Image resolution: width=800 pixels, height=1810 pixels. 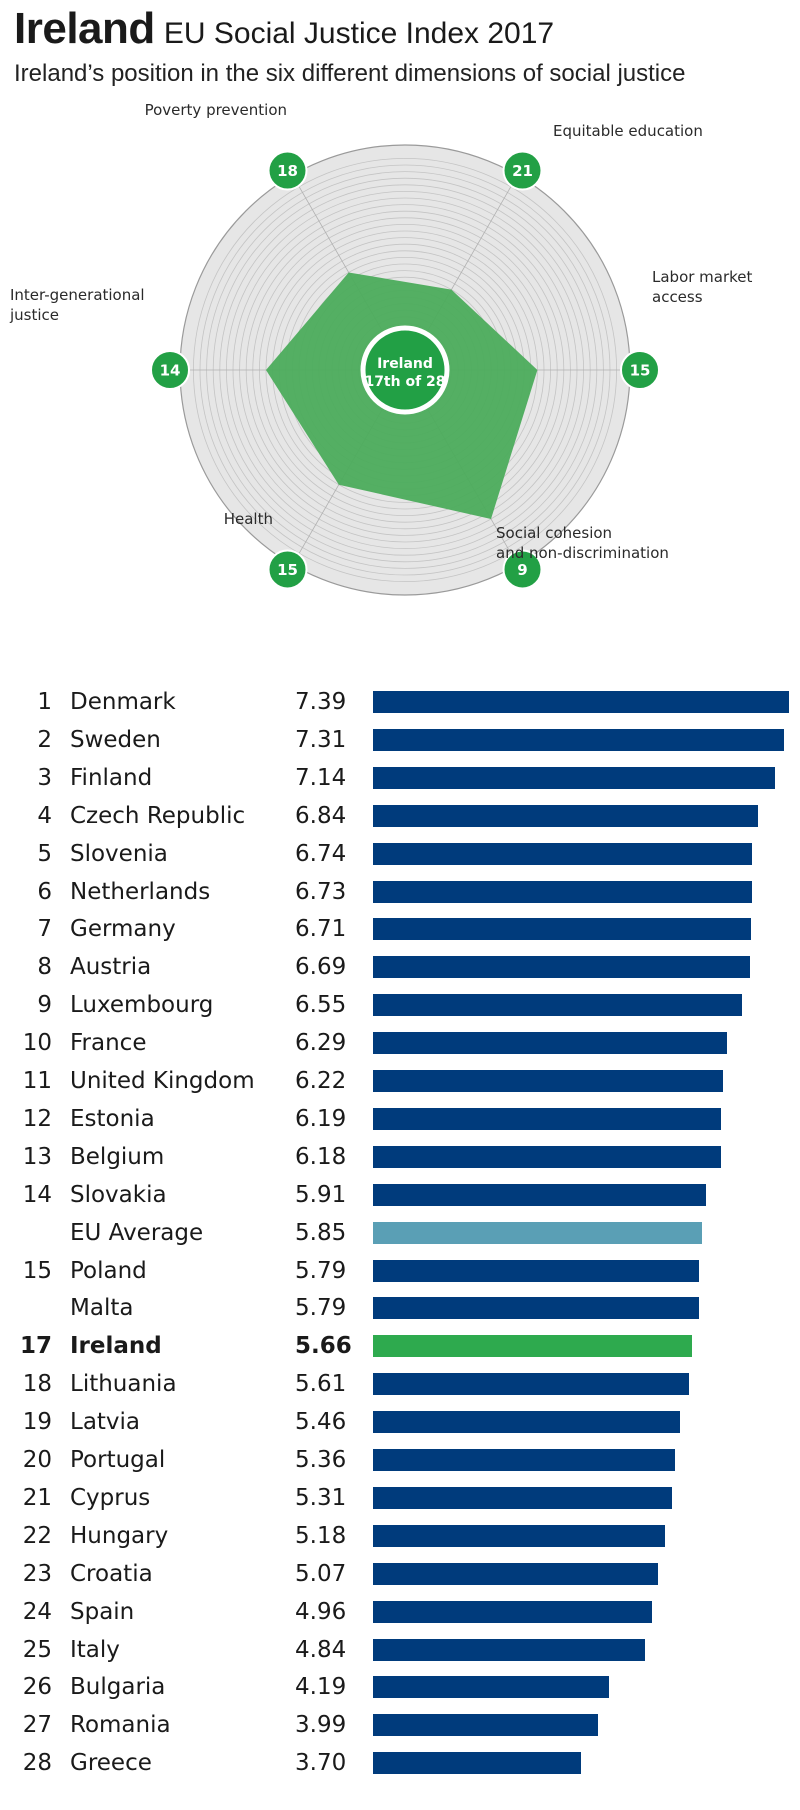 I want to click on rank-number: 25, so click(x=37, y=1649).